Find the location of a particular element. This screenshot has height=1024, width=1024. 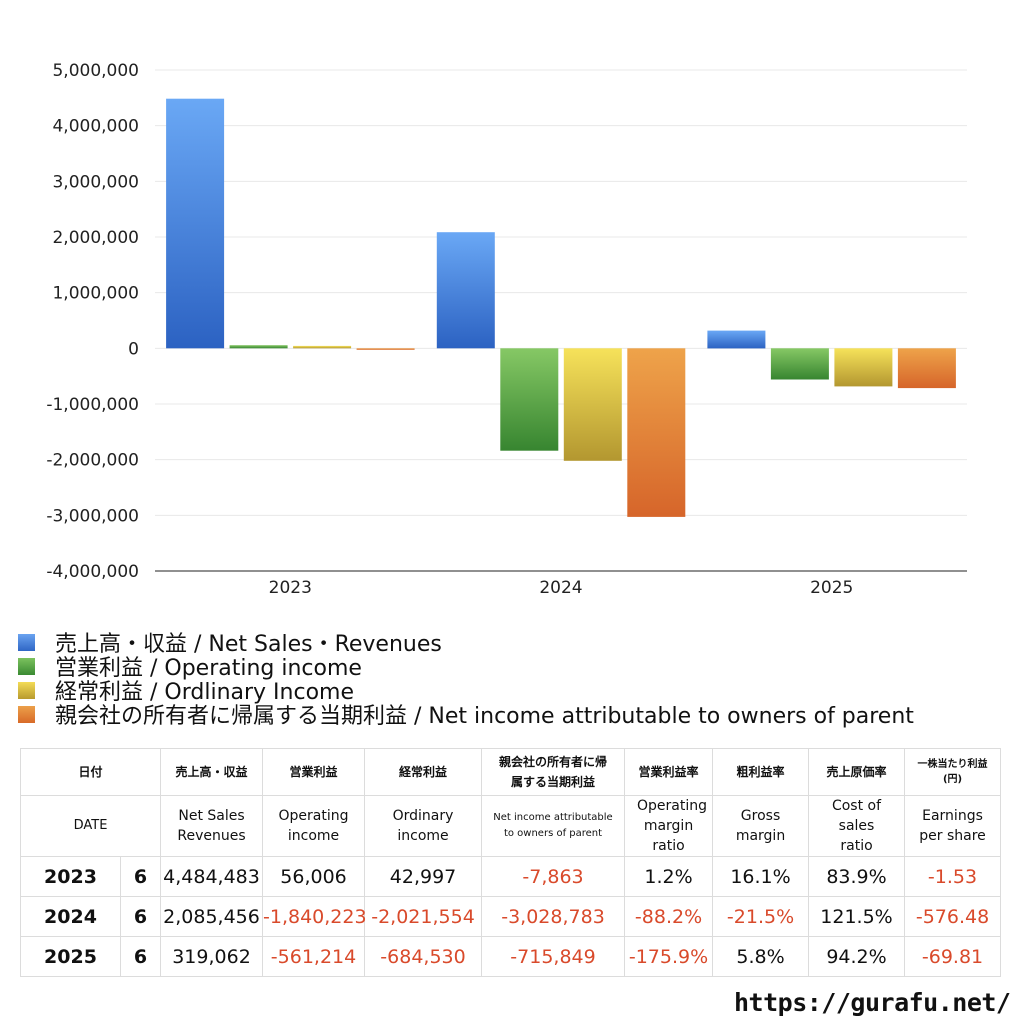

cell-value: -1,840,223 is located at coordinates (314, 916).